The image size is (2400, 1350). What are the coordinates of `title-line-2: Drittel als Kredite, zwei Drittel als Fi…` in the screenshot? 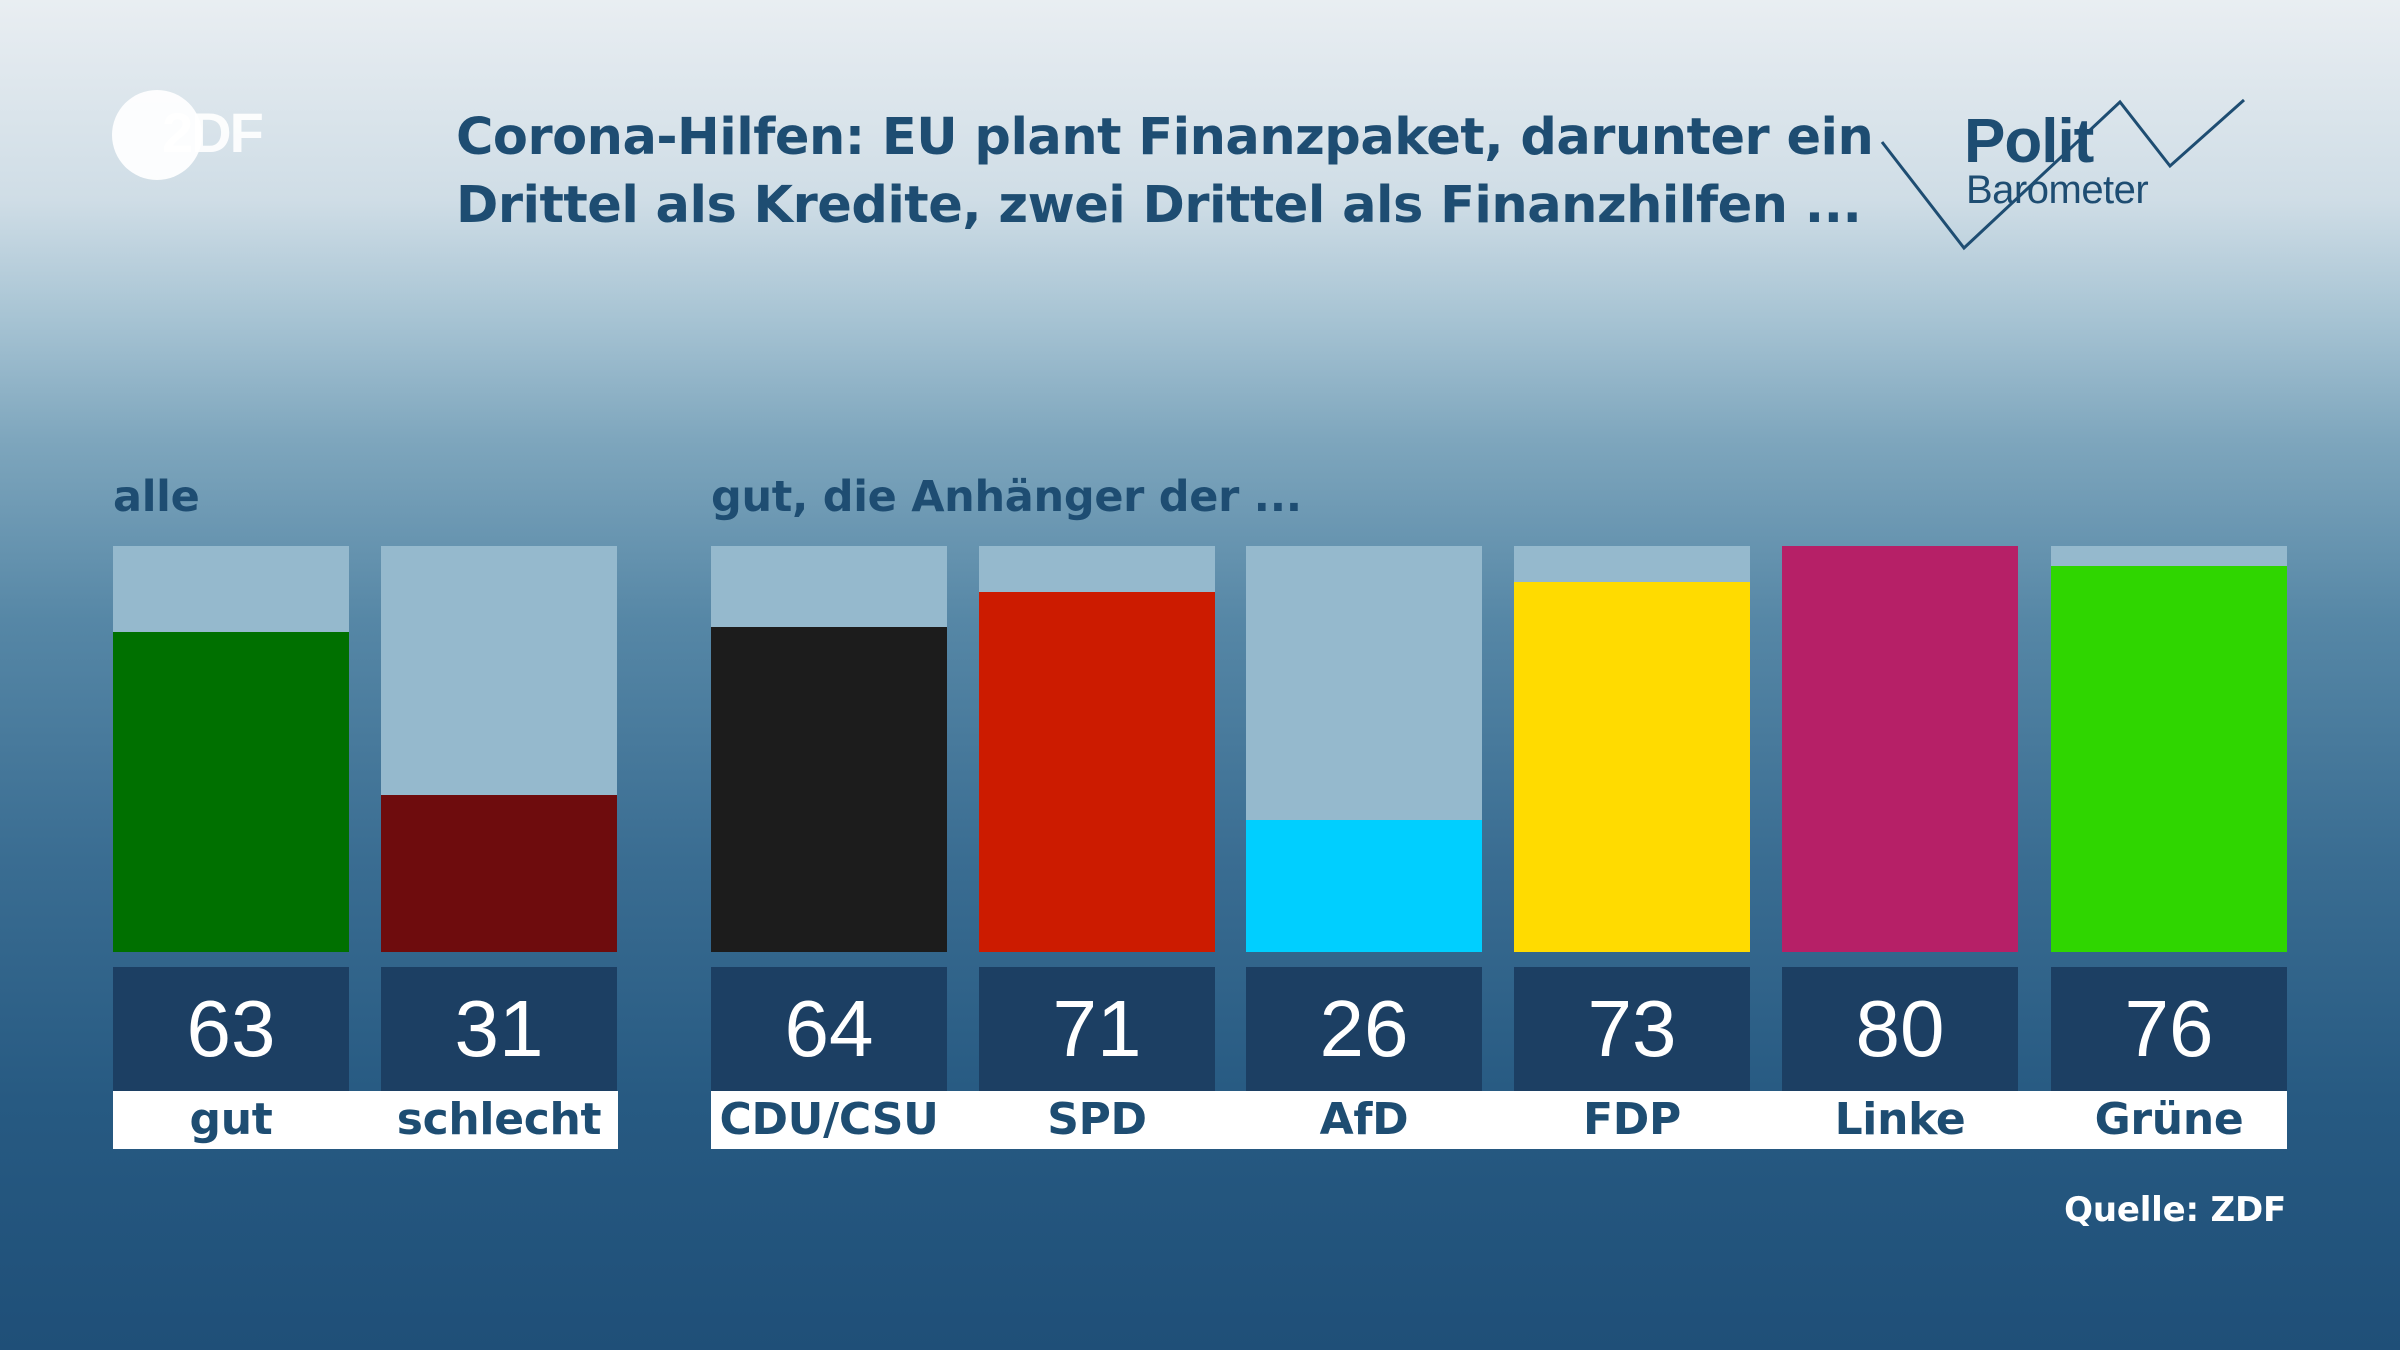 It's located at (1159, 205).